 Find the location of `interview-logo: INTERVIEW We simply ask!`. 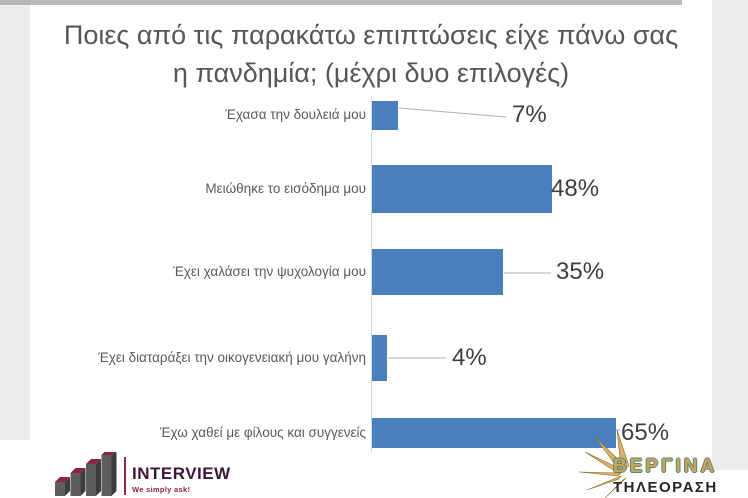

interview-logo: INTERVIEW We simply ask! is located at coordinates (143, 474).